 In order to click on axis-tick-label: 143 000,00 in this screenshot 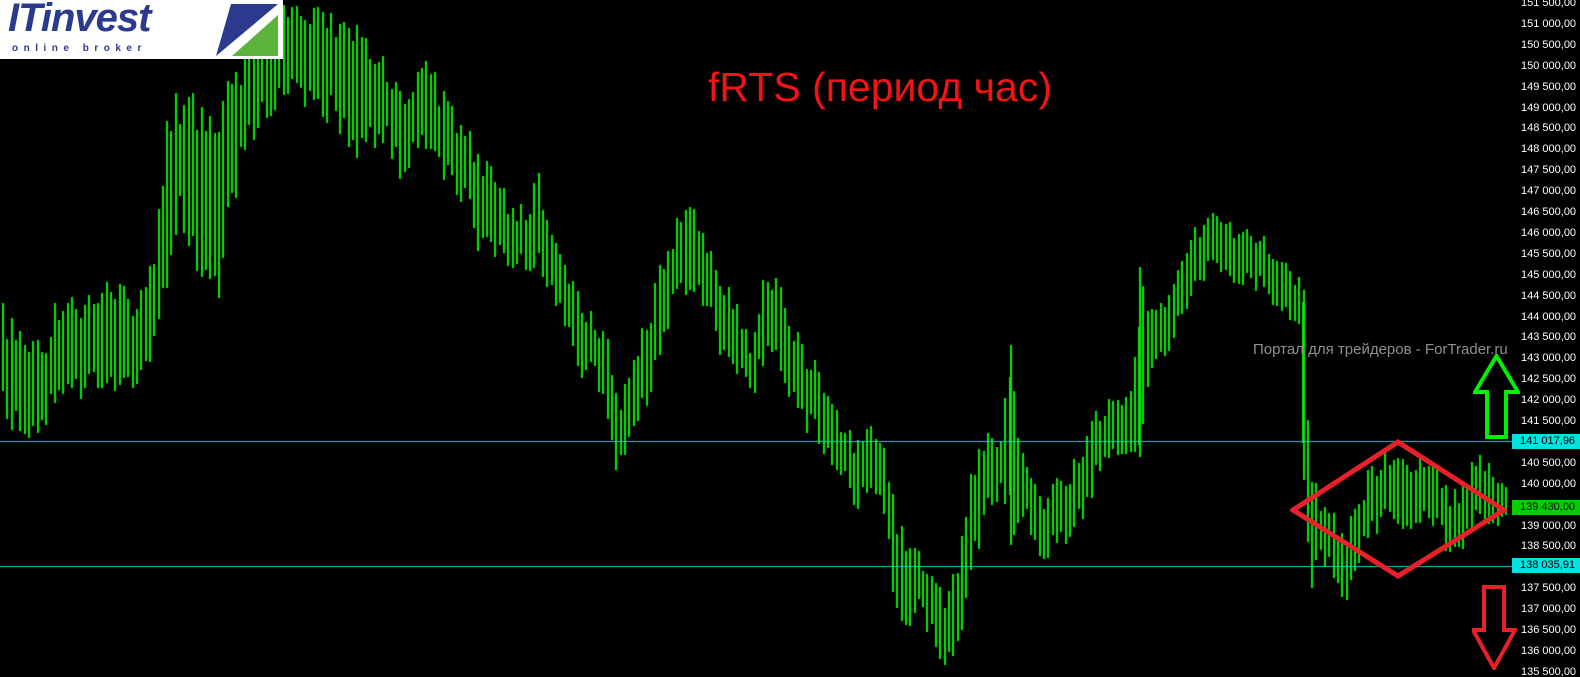, I will do `click(1549, 358)`.